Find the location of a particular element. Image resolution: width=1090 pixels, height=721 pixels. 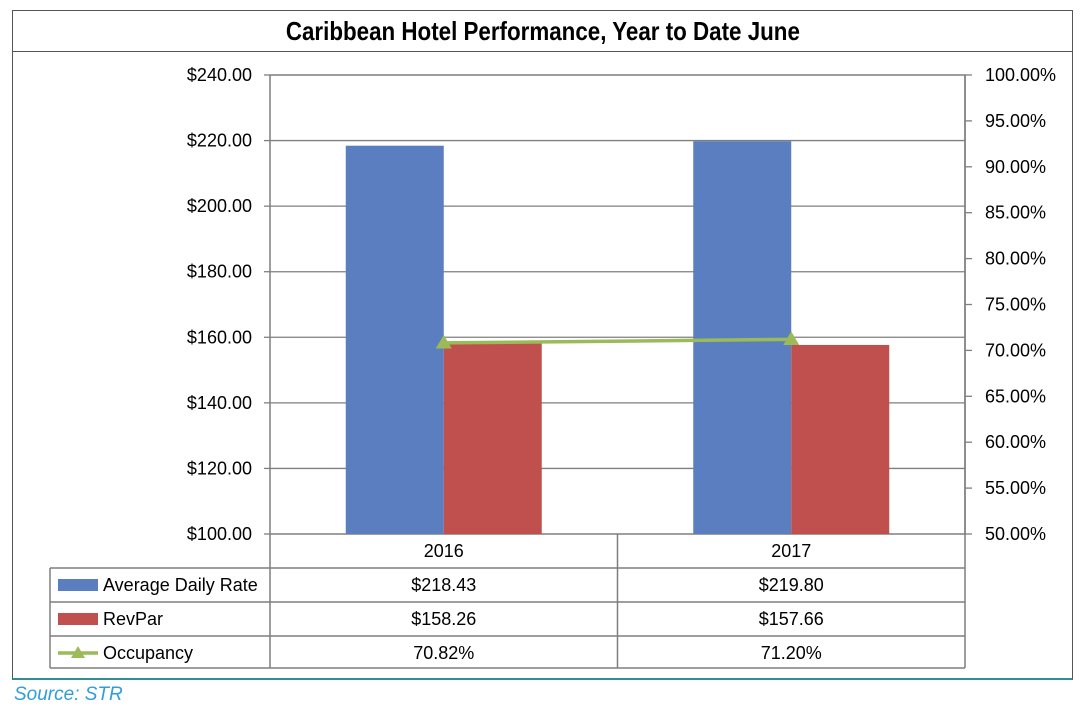

bar-revpar-2016 is located at coordinates (492, 438).